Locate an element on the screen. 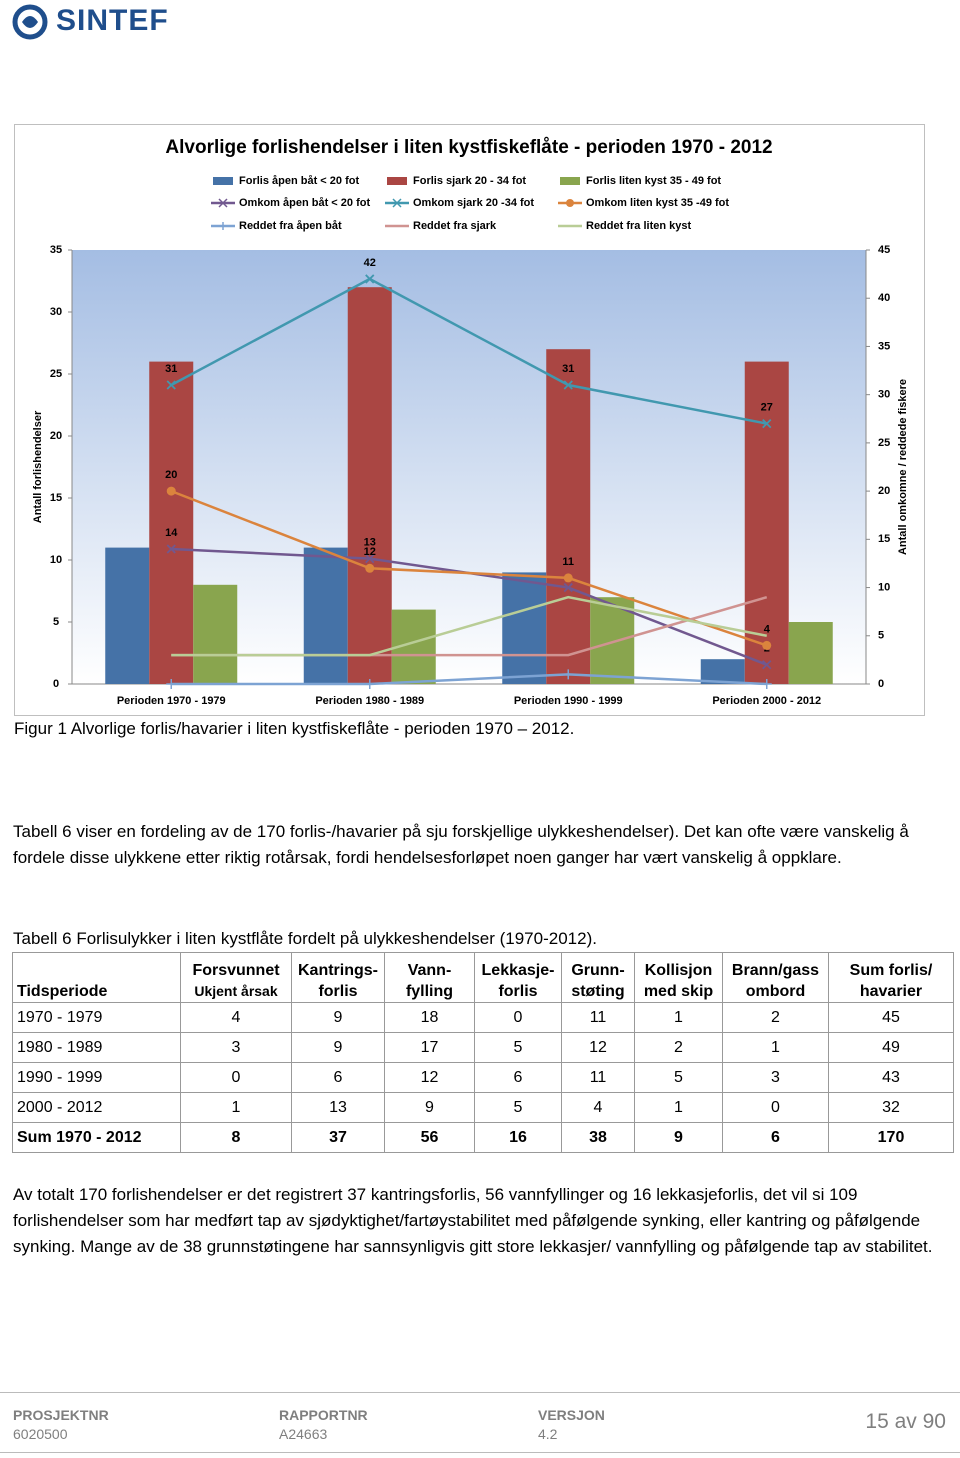 The width and height of the screenshot is (960, 1458). table-cell: Sum 1970 - 2012 is located at coordinates (96, 1137).